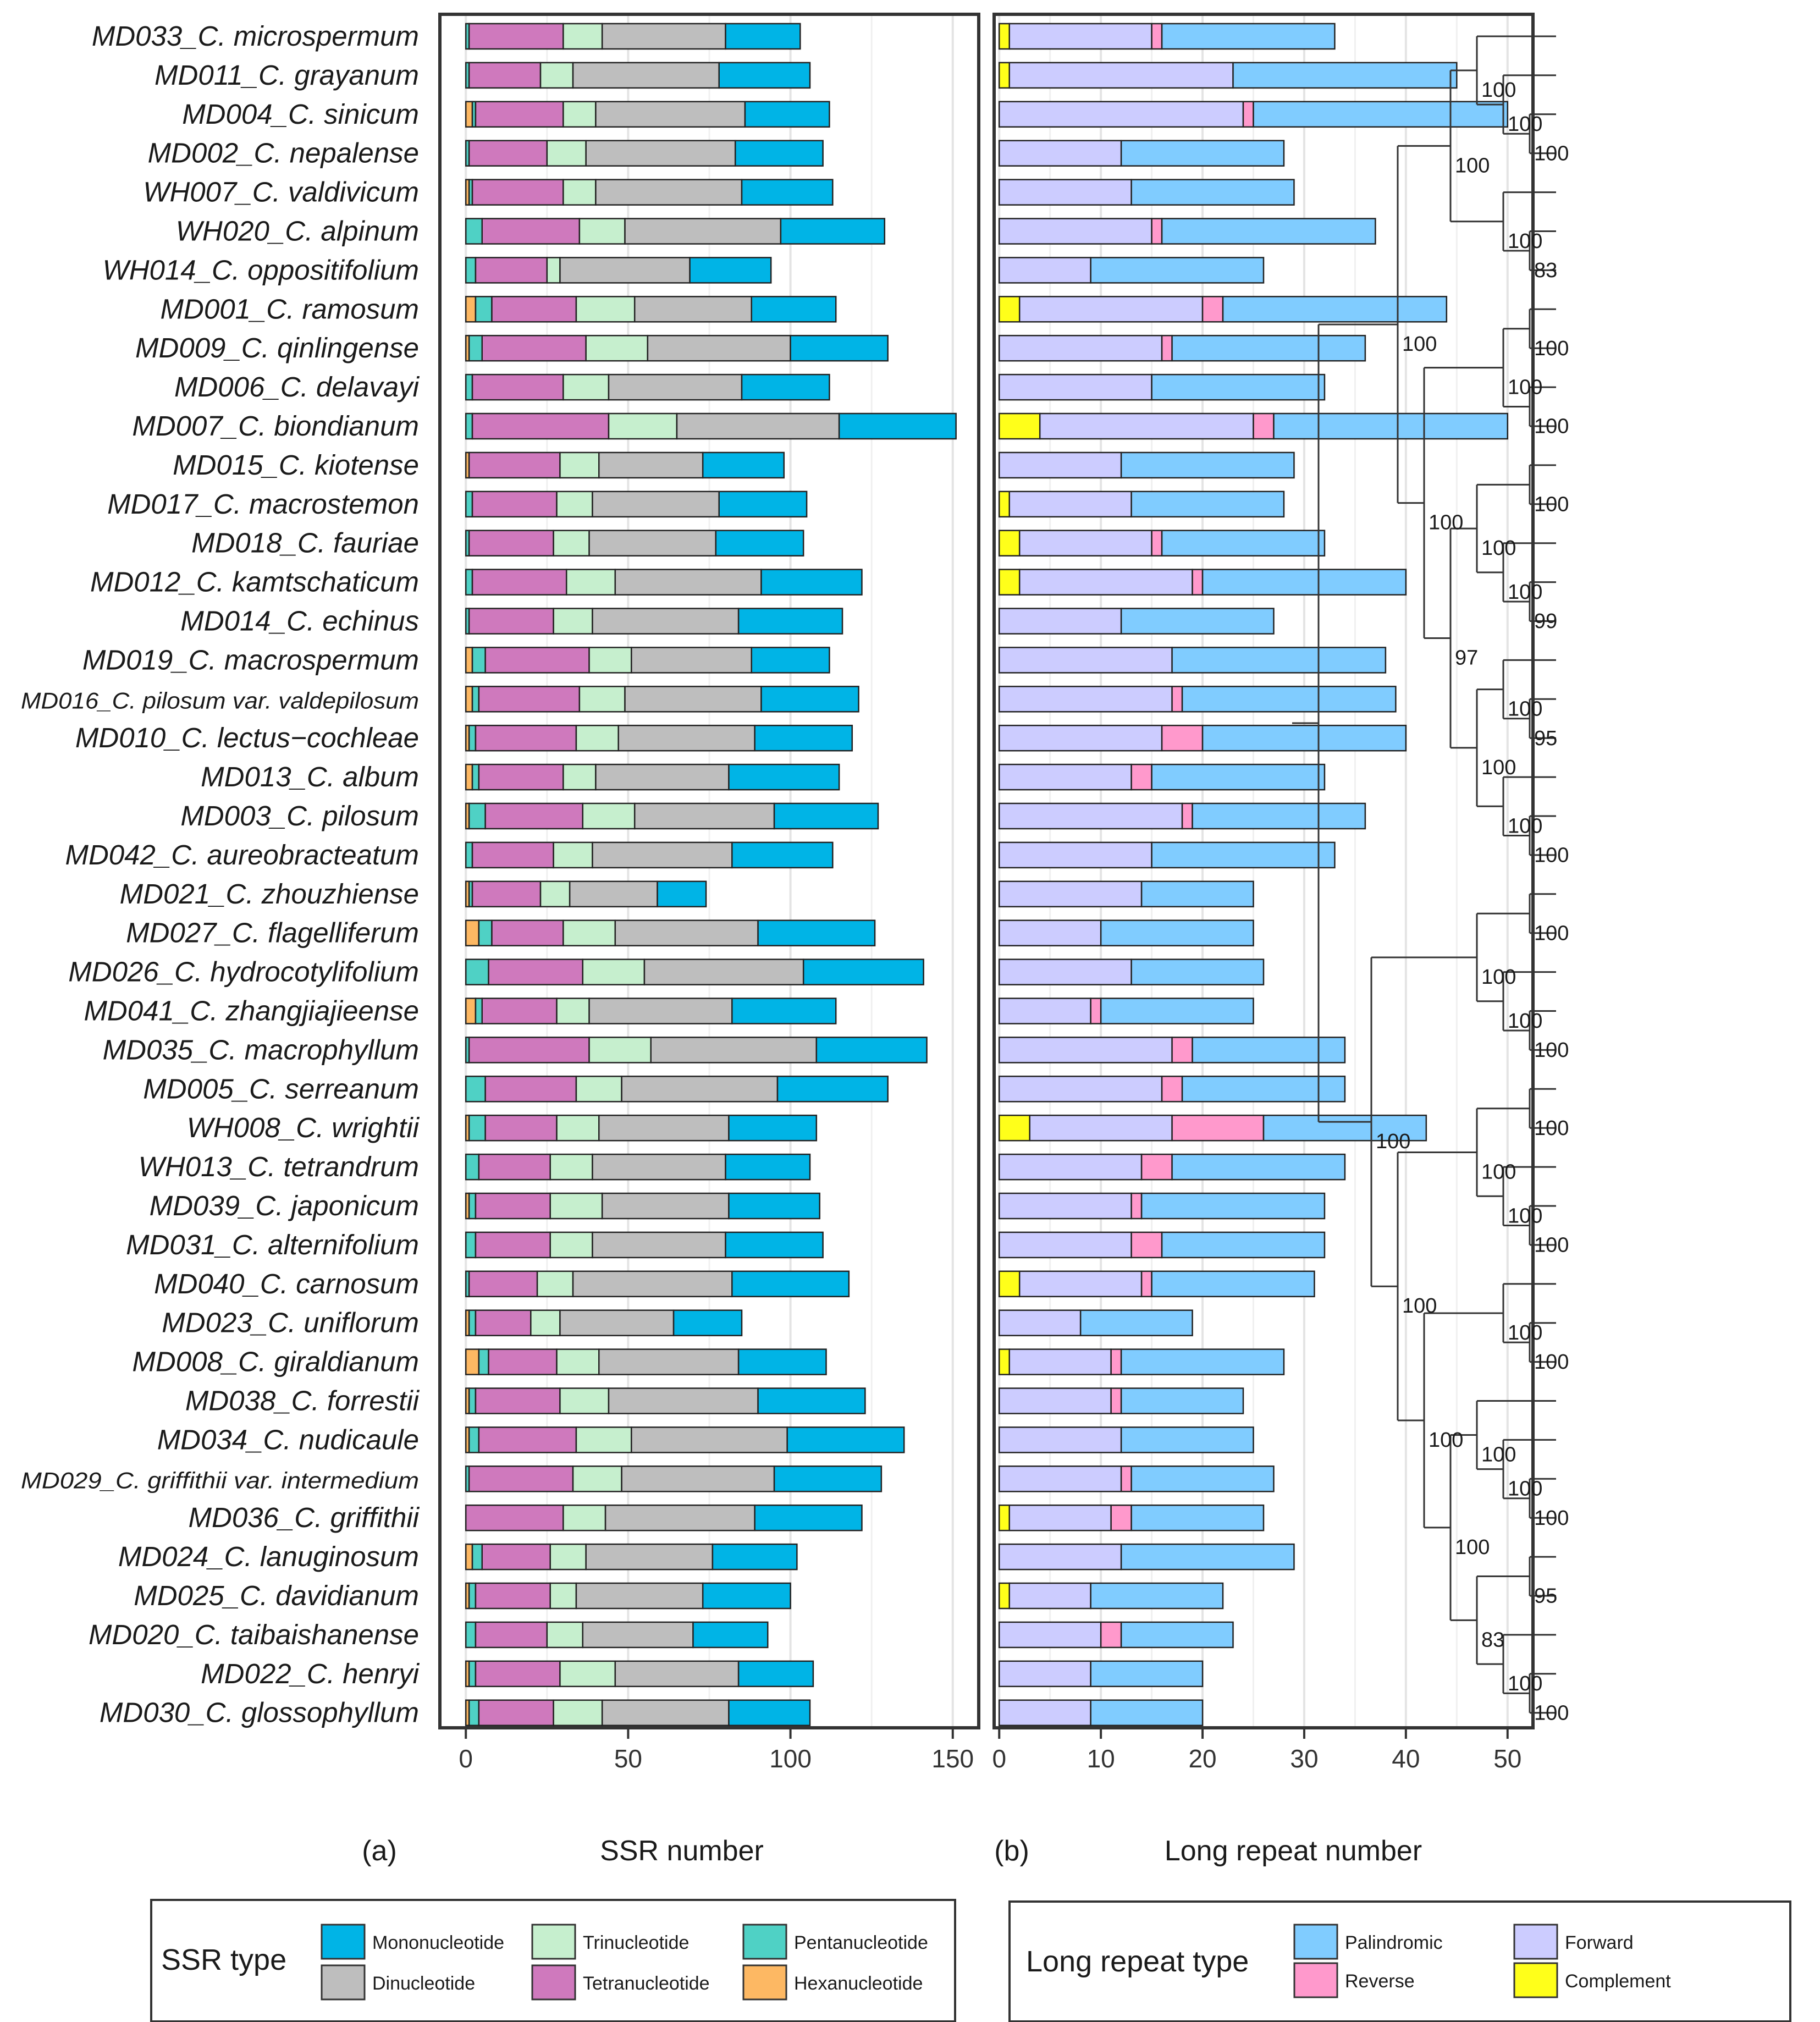 The width and height of the screenshot is (1820, 2022). I want to click on ssr-legend-label: Dinucleotide, so click(423, 1983).